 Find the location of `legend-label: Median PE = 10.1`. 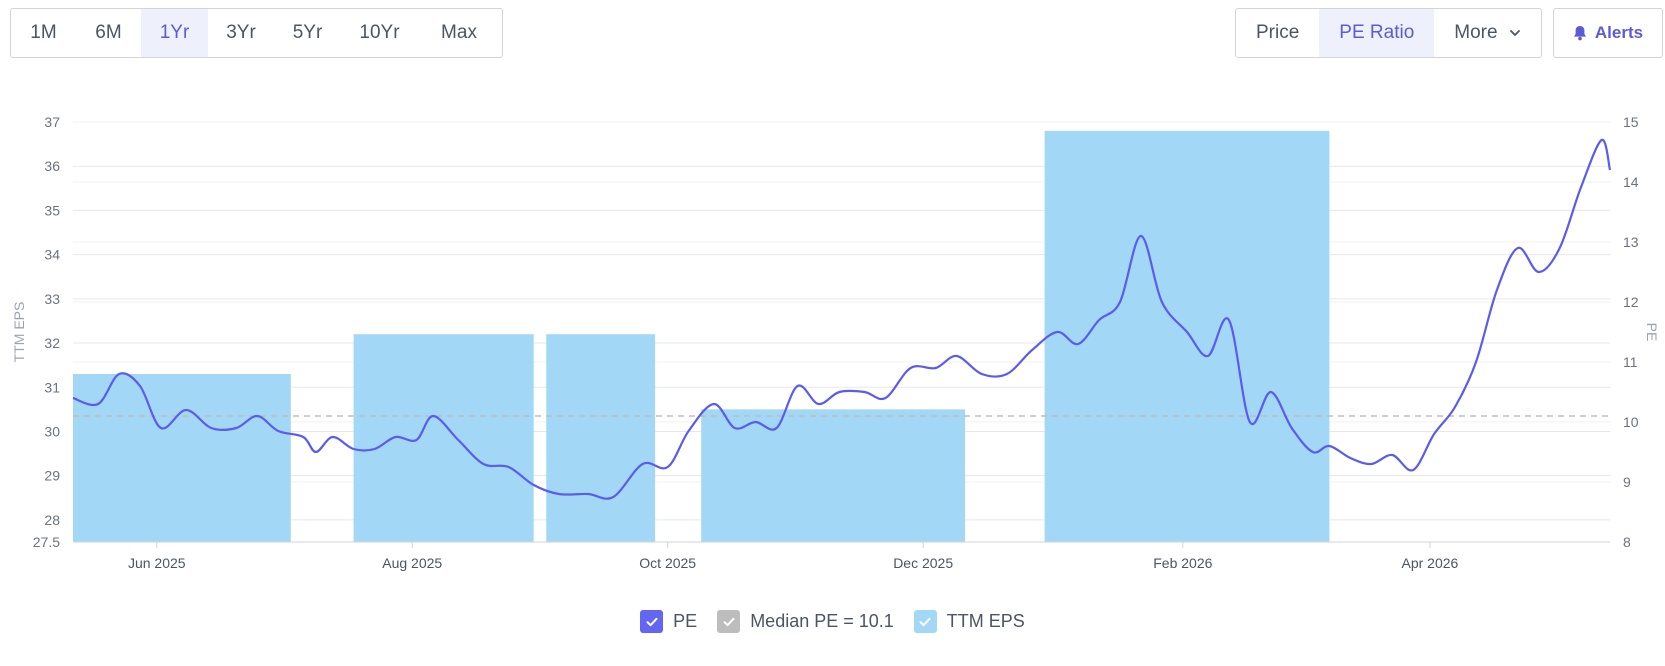

legend-label: Median PE = 10.1 is located at coordinates (822, 621).